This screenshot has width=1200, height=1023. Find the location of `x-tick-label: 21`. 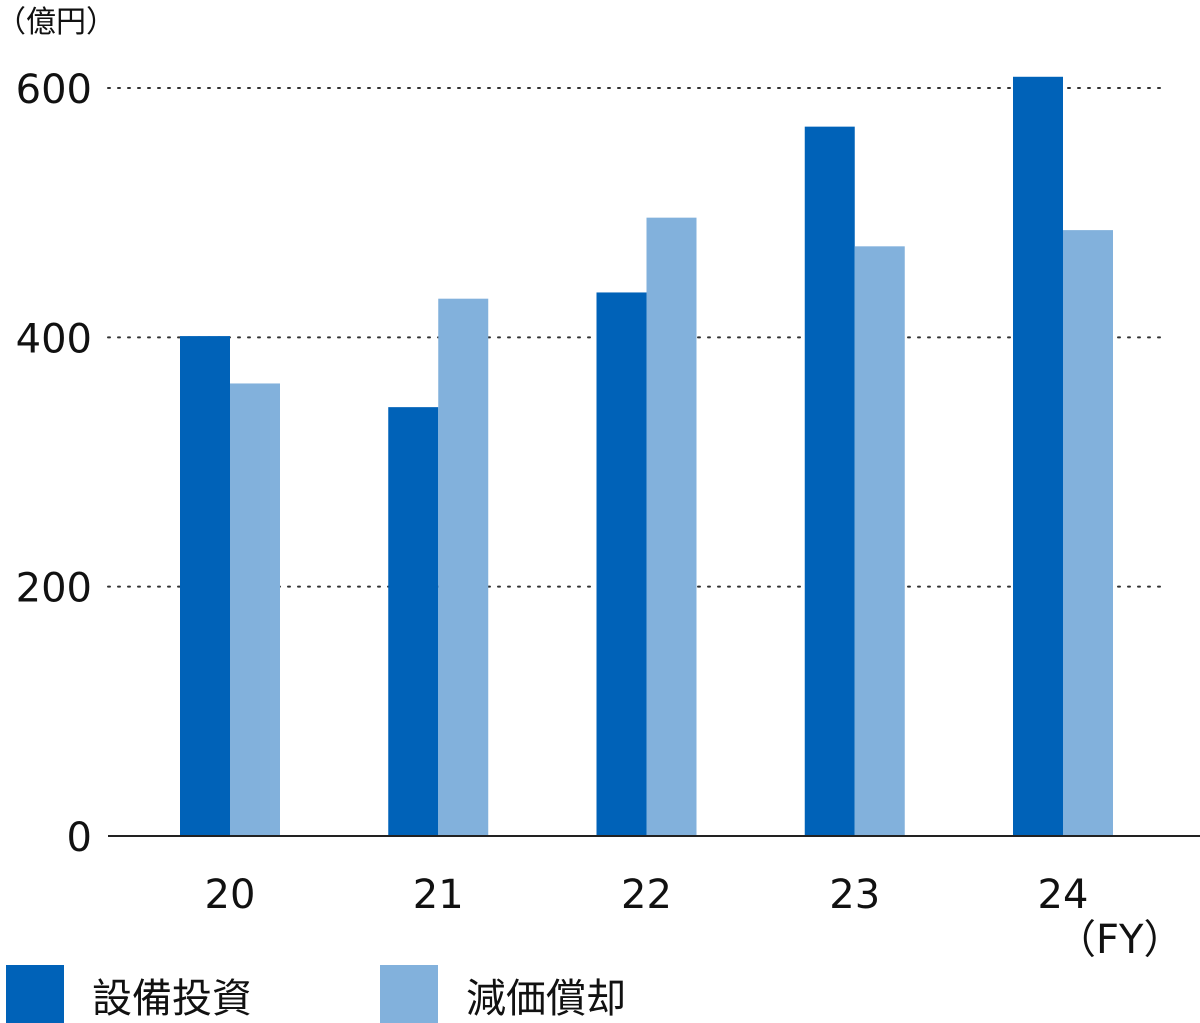

x-tick-label: 21 is located at coordinates (438, 895).